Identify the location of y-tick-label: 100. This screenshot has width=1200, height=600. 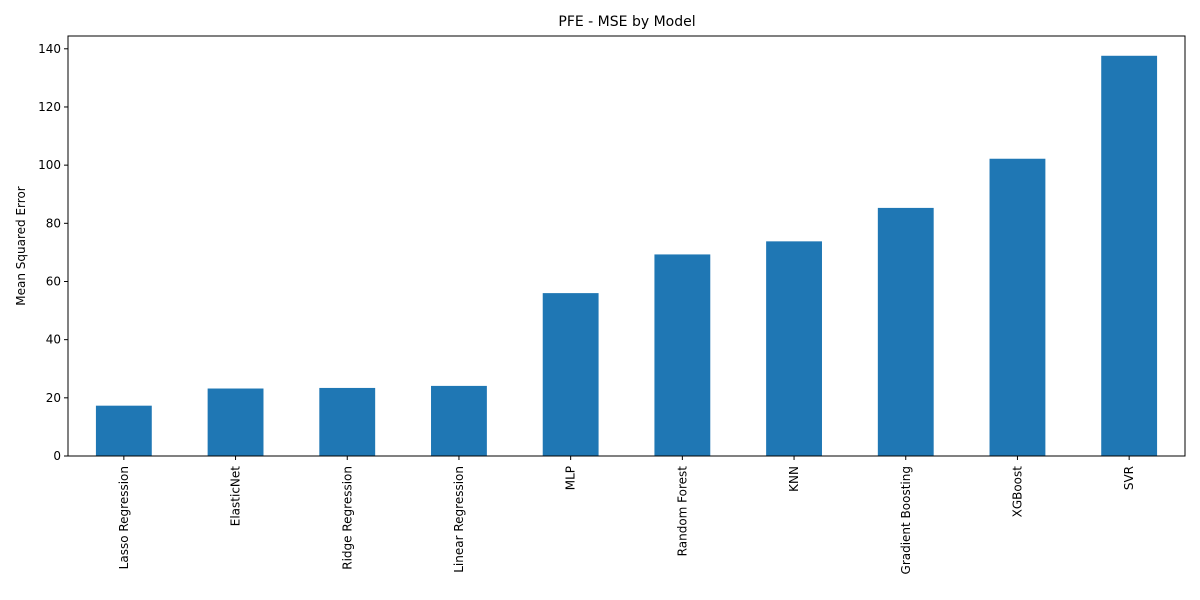
(49, 165).